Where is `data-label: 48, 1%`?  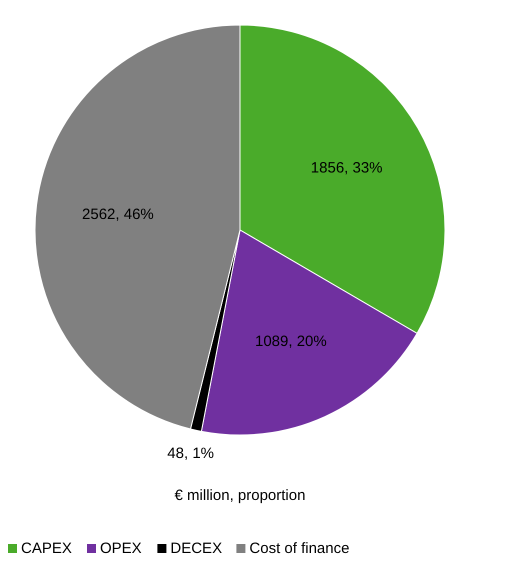 data-label: 48, 1% is located at coordinates (190, 453).